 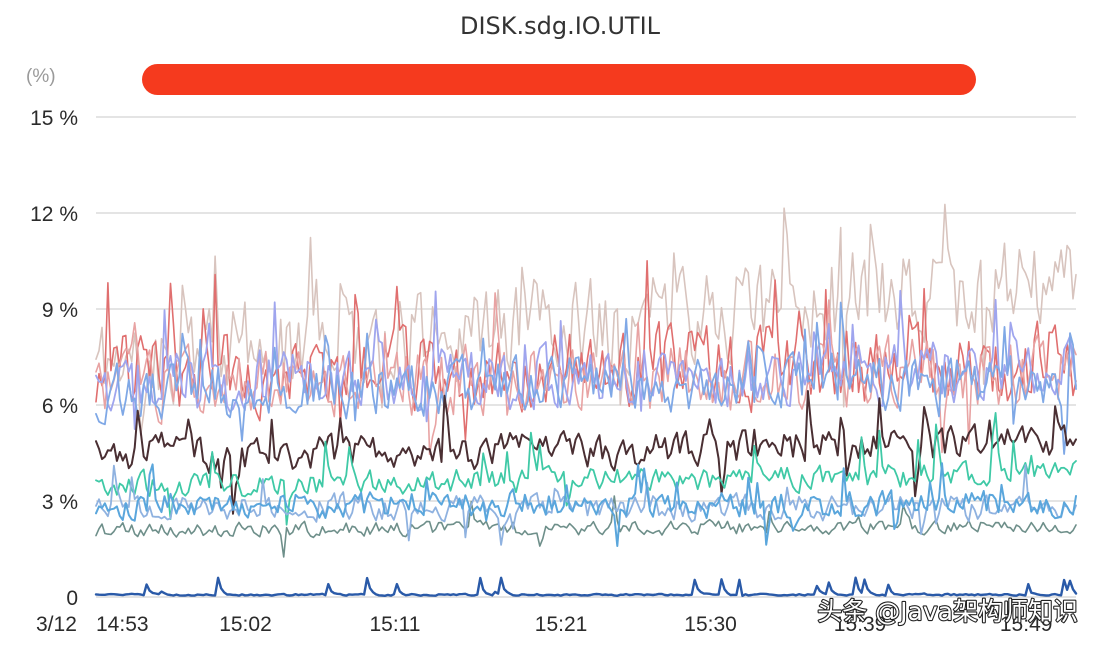 I want to click on x-tick-label: 15:49, so click(x=1026, y=624).